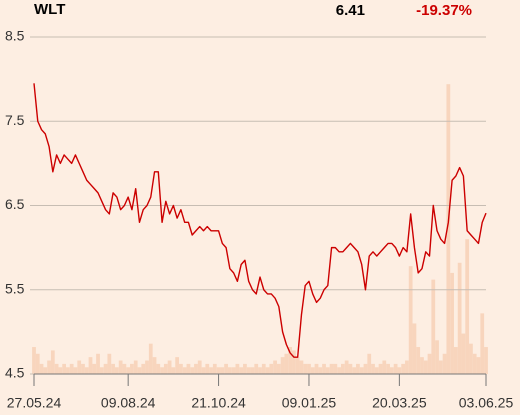  I want to click on price: 6.41, so click(350, 10).